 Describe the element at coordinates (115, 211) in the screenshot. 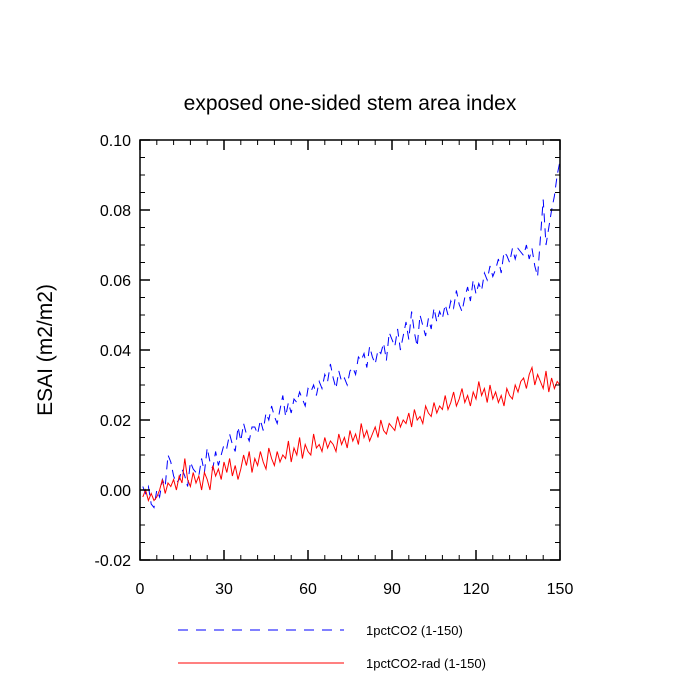

I see `y-tick-label: 0.08` at that location.